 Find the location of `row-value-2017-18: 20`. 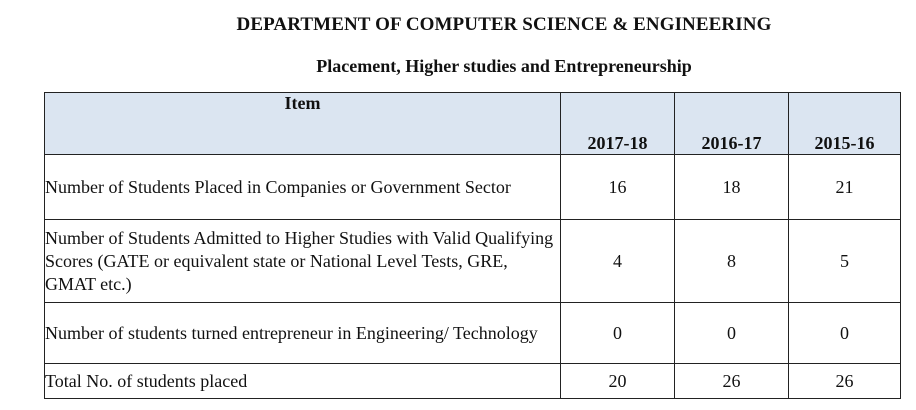

row-value-2017-18: 20 is located at coordinates (617, 381).